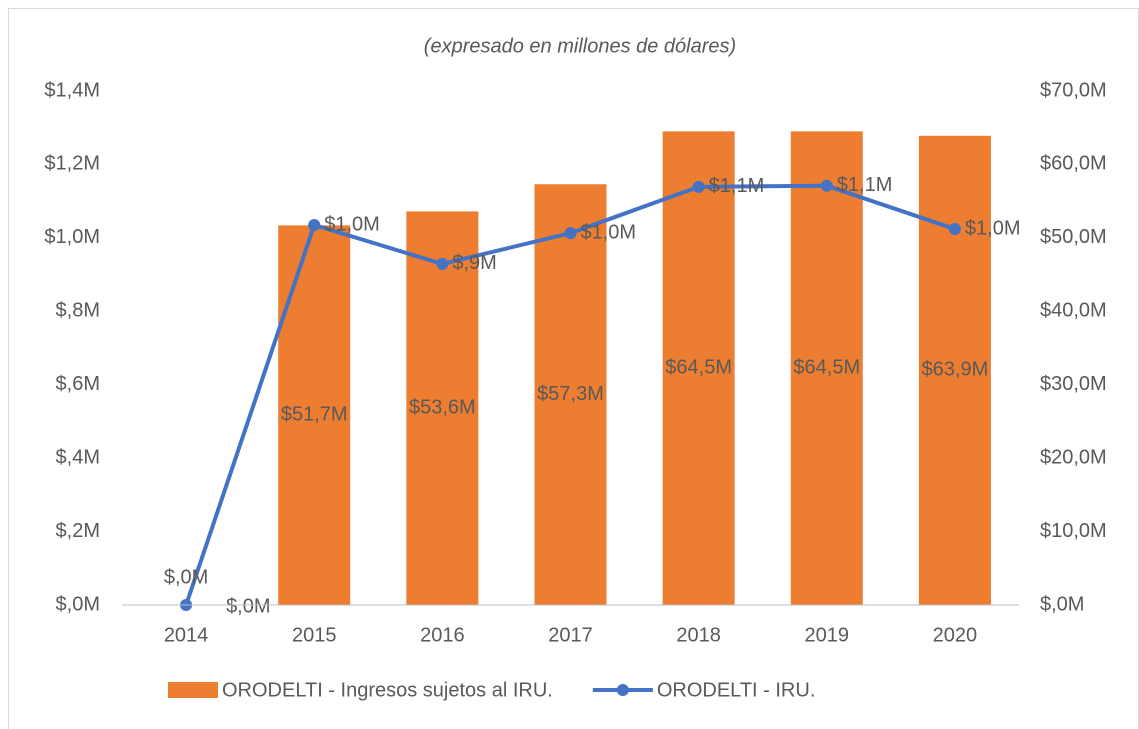 The width and height of the screenshot is (1139, 729). What do you see at coordinates (78, 531) in the screenshot?
I see `y-tick-label: $,2M` at bounding box center [78, 531].